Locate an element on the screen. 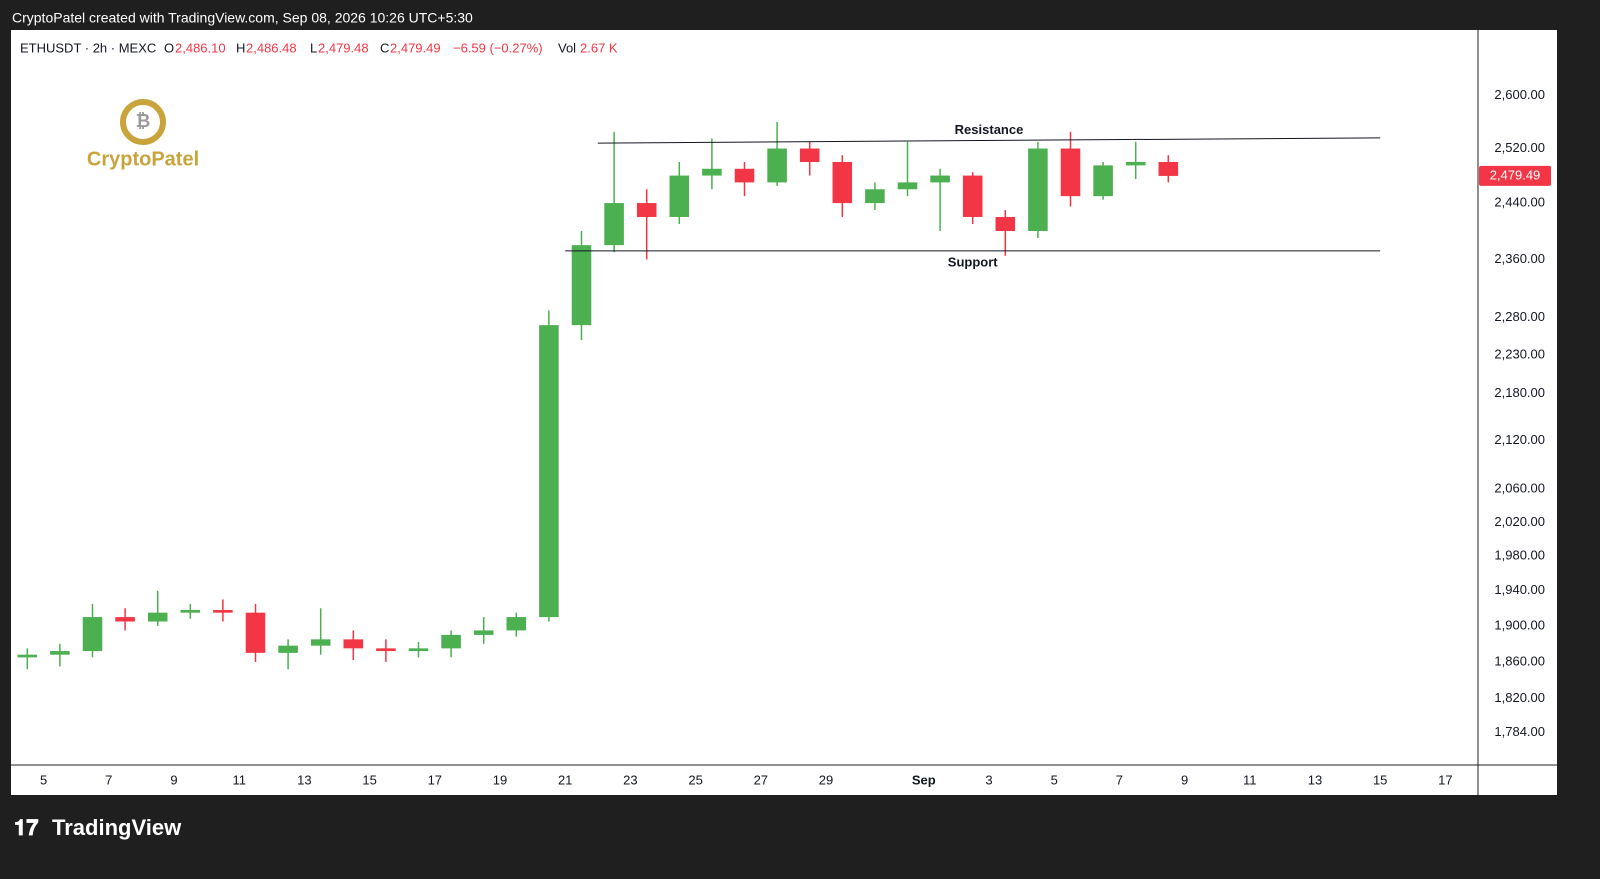 The height and width of the screenshot is (879, 1600). x-tick-label: 21 is located at coordinates (565, 779).